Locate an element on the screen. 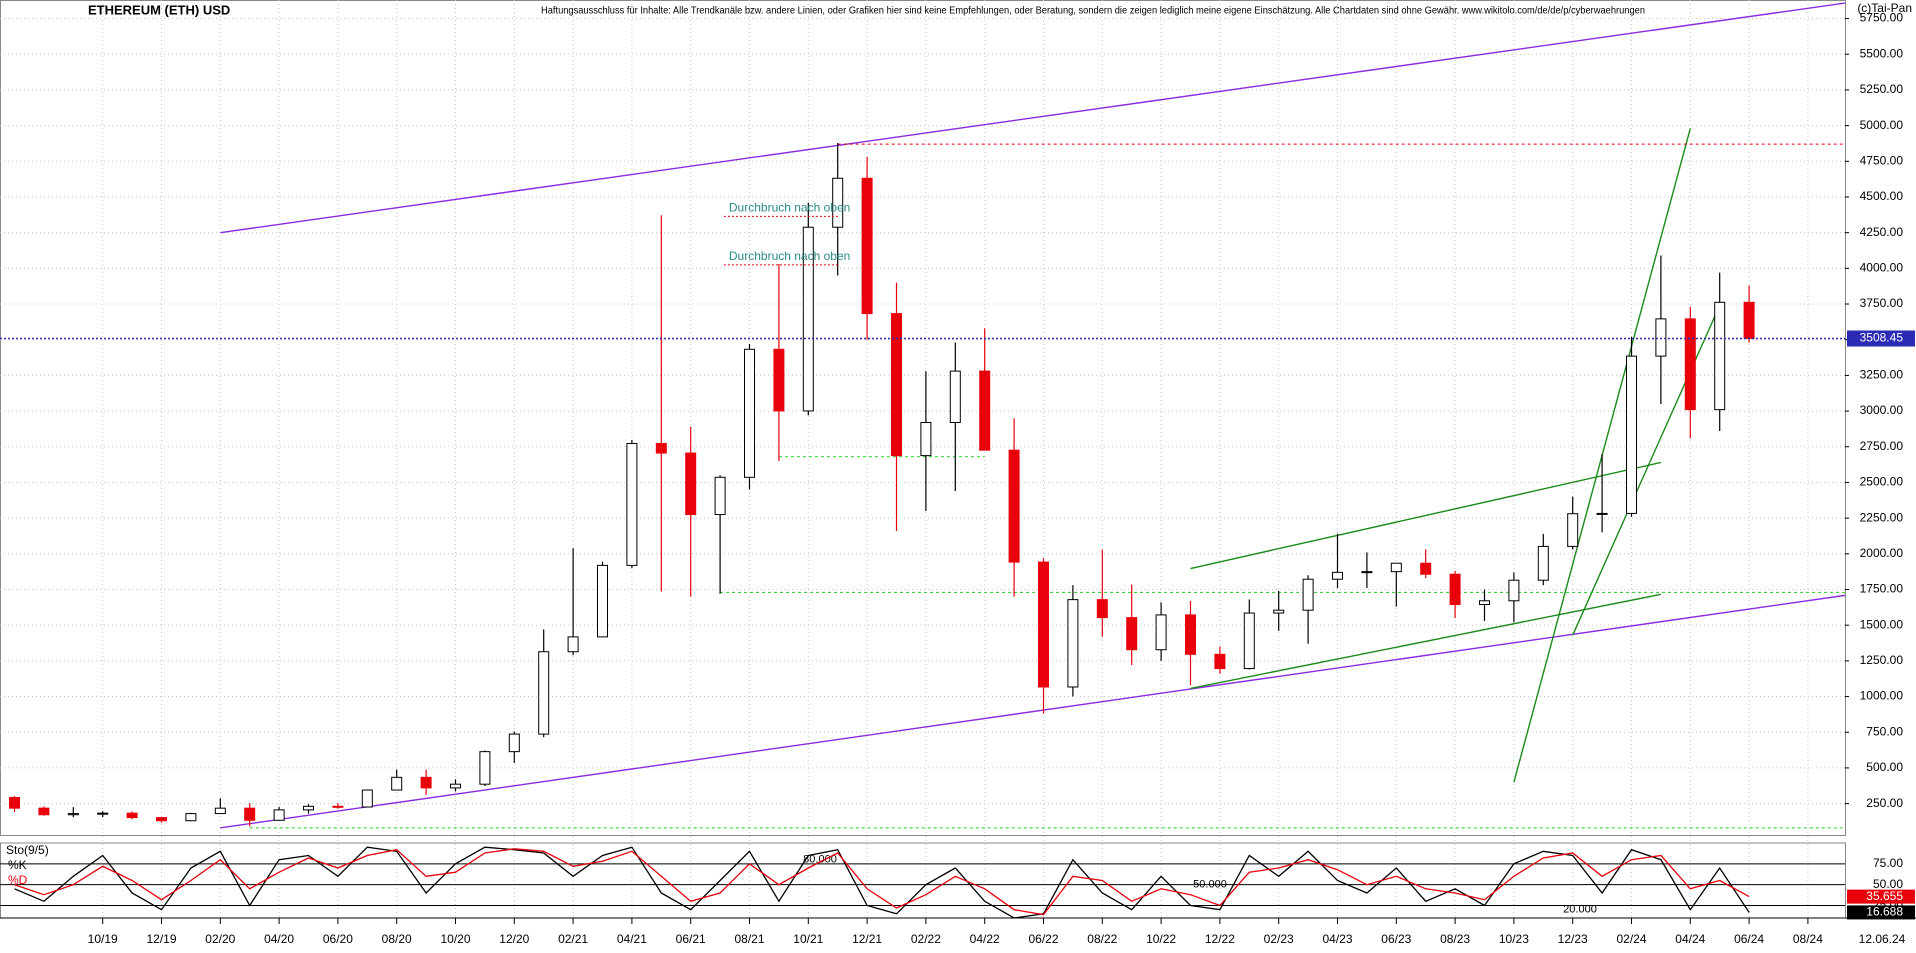 The image size is (1916, 953). last-price-label: 3508.45 is located at coordinates (1882, 338).